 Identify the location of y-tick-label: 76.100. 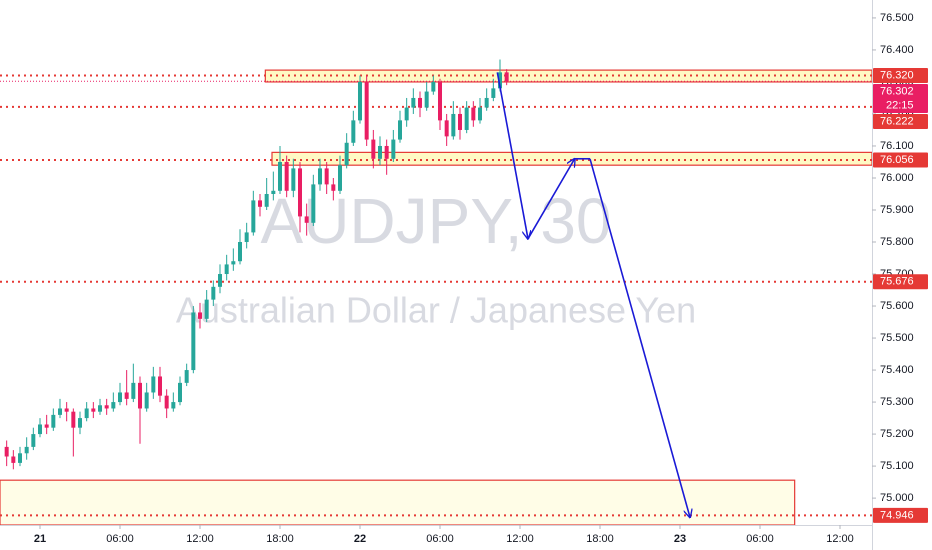
(897, 146).